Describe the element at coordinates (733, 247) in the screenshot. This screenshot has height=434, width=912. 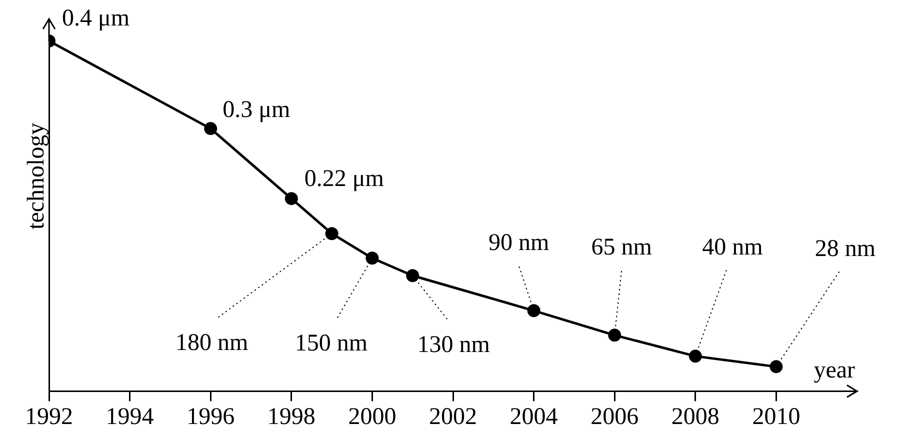
I see `annotation: 40 nm` at that location.